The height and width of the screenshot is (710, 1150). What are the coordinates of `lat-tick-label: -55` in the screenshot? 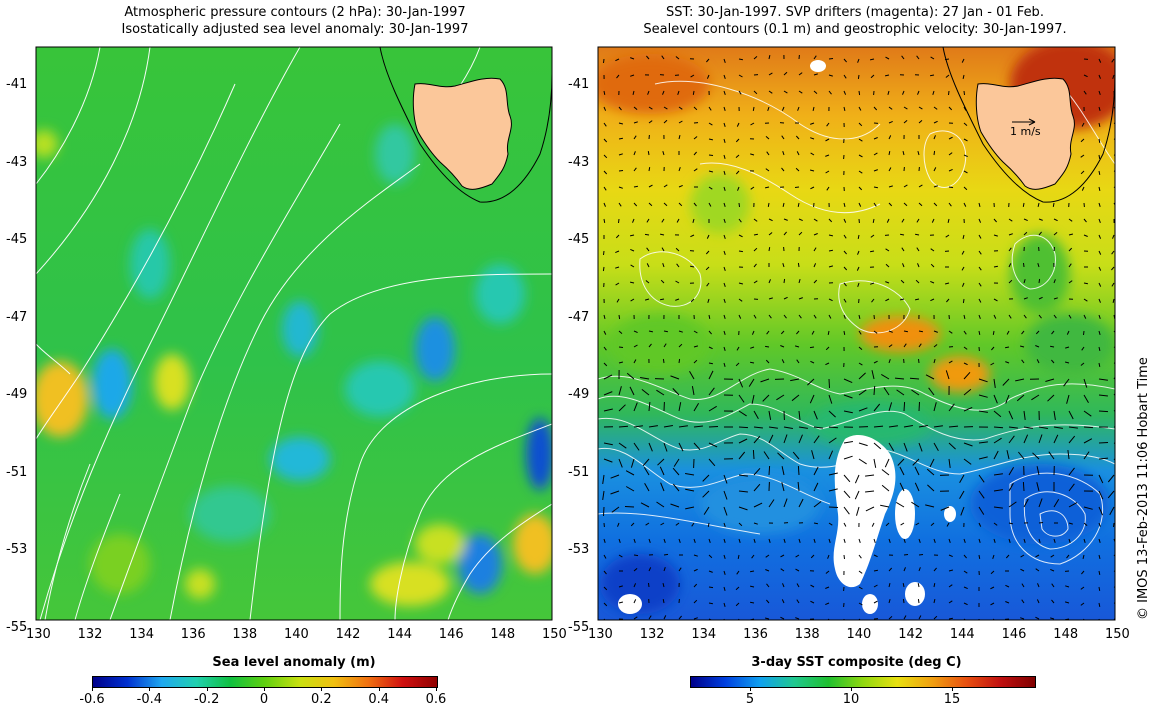 It's located at (17, 627).